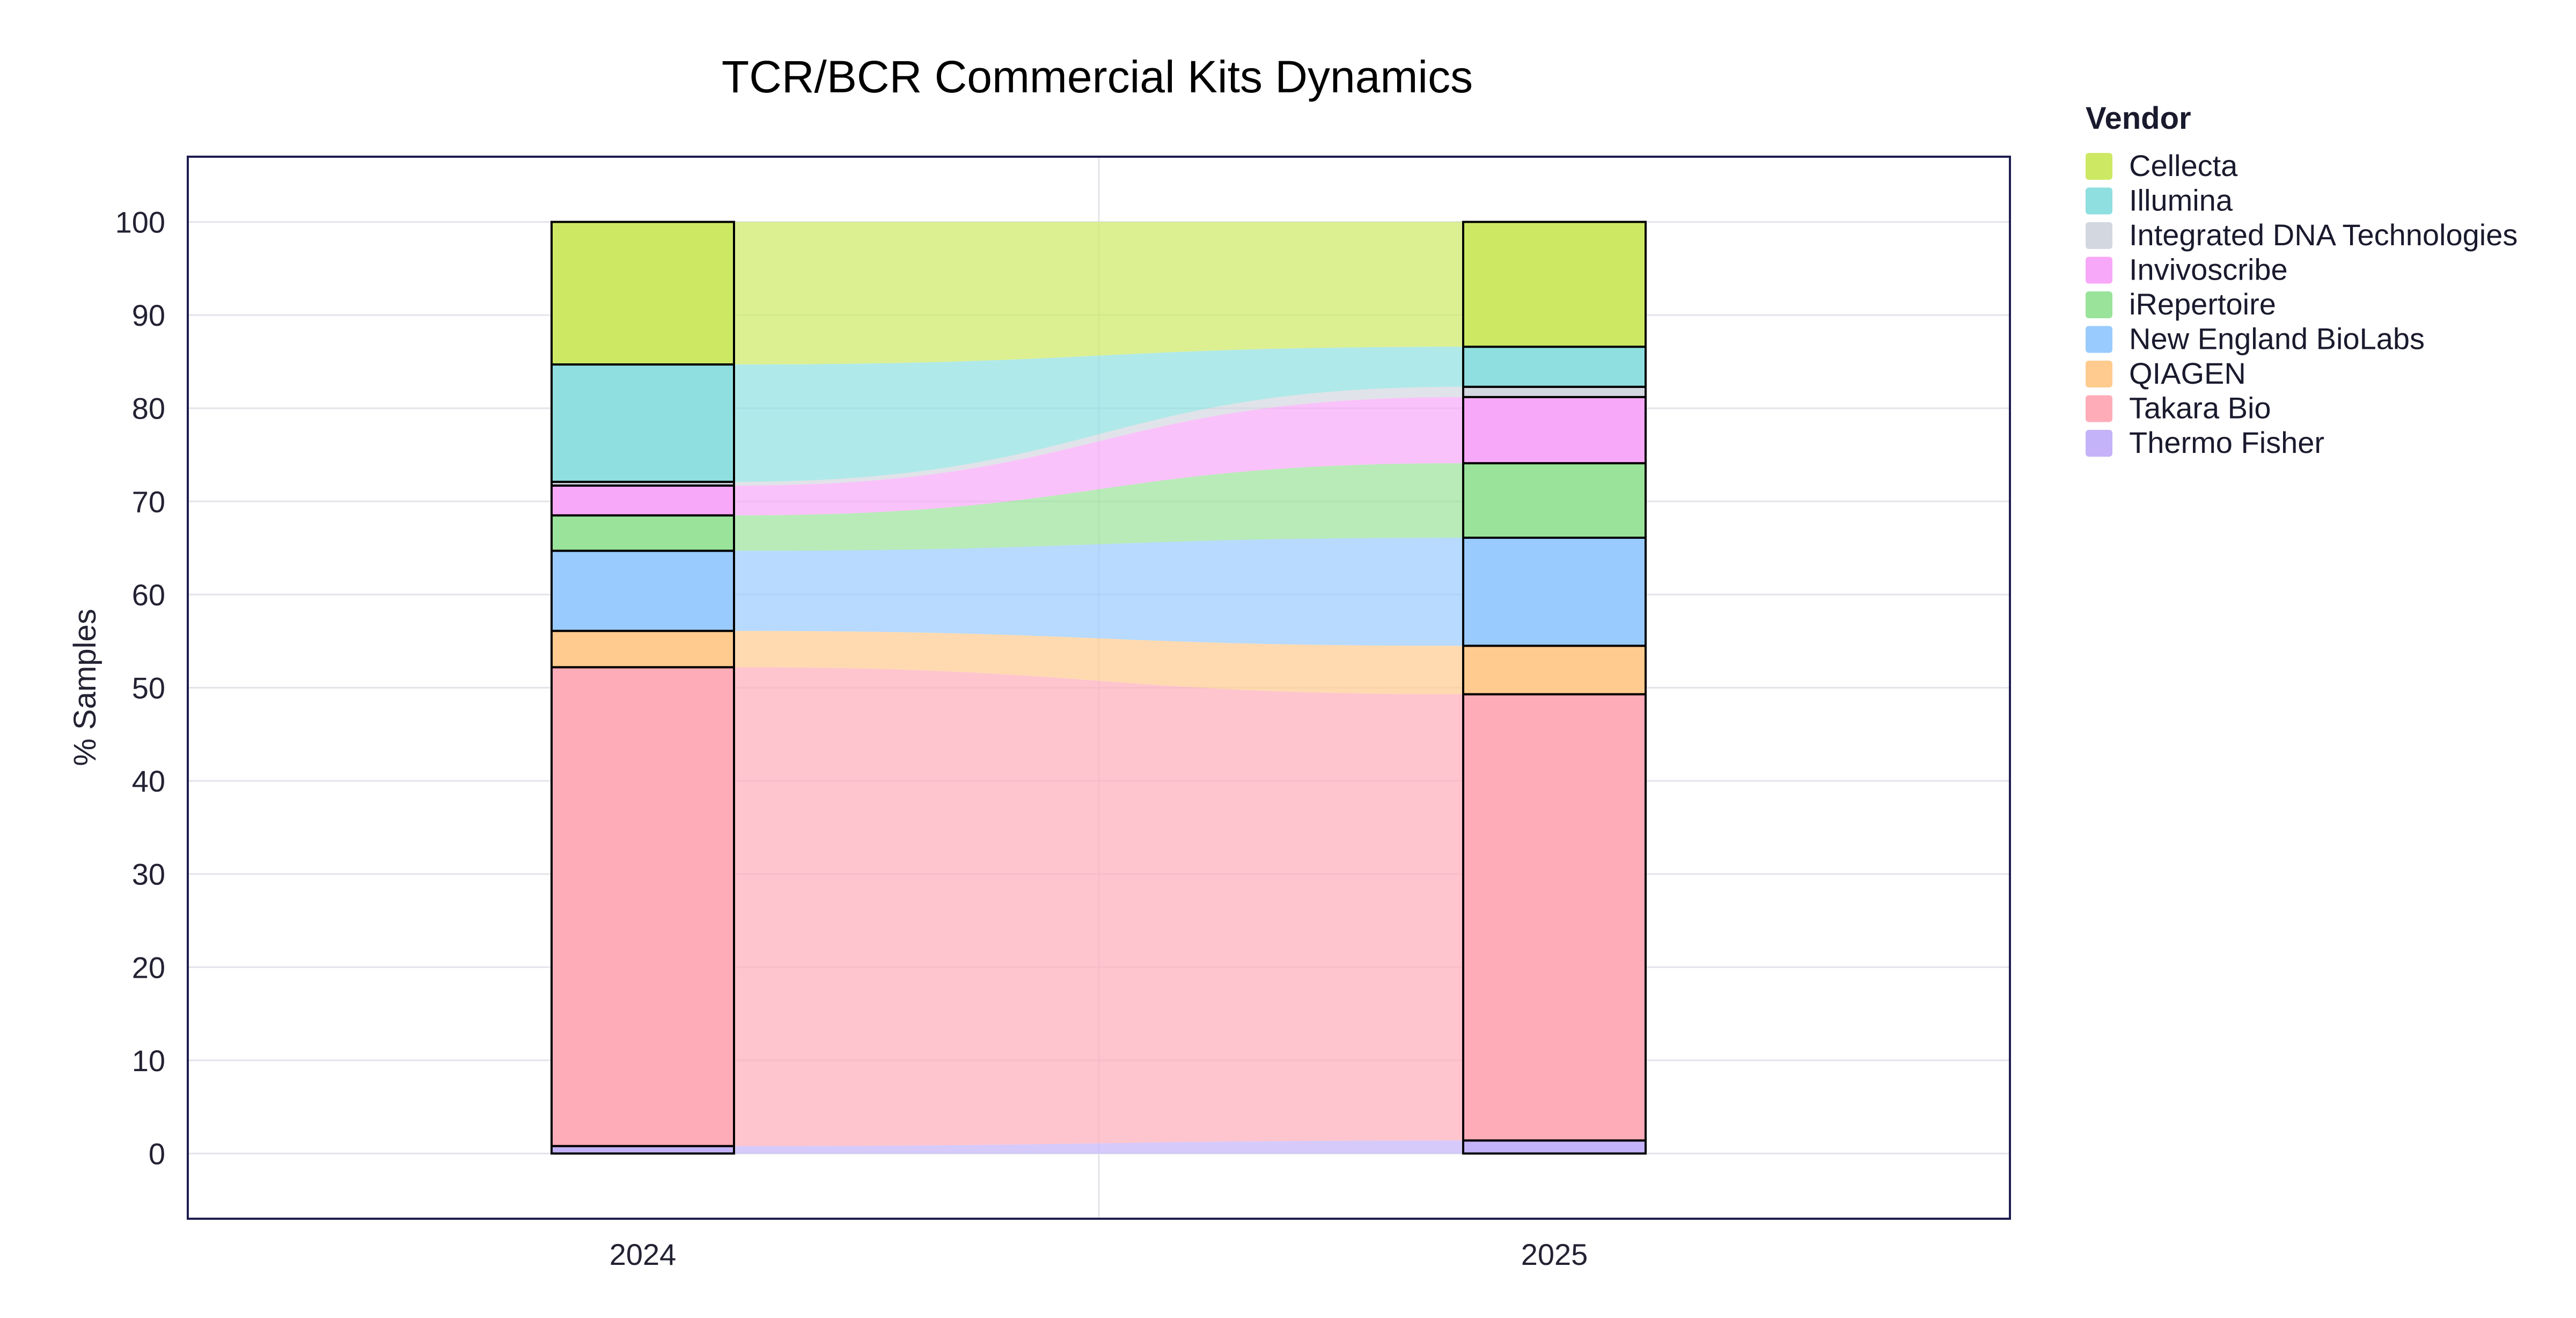  Describe the element at coordinates (1554, 1254) in the screenshot. I see `x-tick-label: 2025` at that location.